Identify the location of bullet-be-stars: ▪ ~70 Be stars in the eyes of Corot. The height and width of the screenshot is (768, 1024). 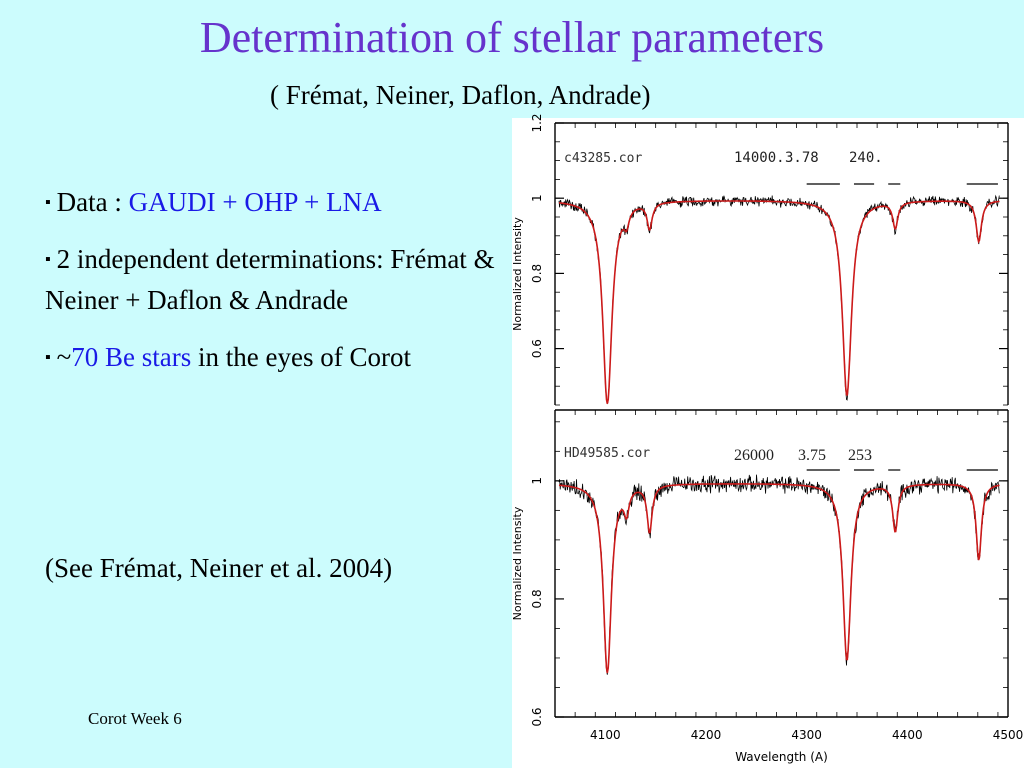
(270, 357).